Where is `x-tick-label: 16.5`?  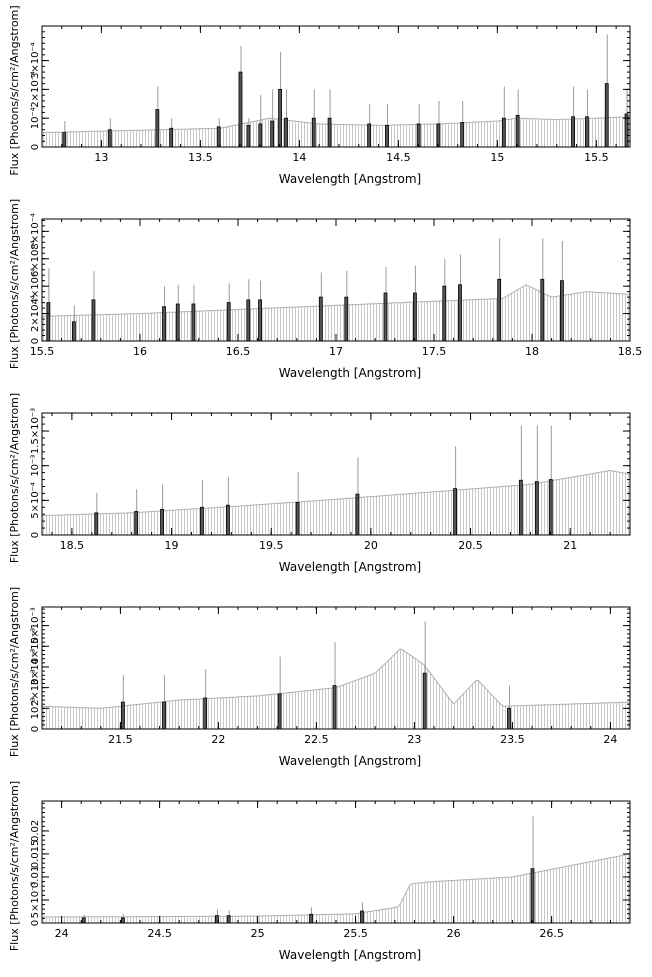
x-tick-label: 16.5 is located at coordinates (238, 351).